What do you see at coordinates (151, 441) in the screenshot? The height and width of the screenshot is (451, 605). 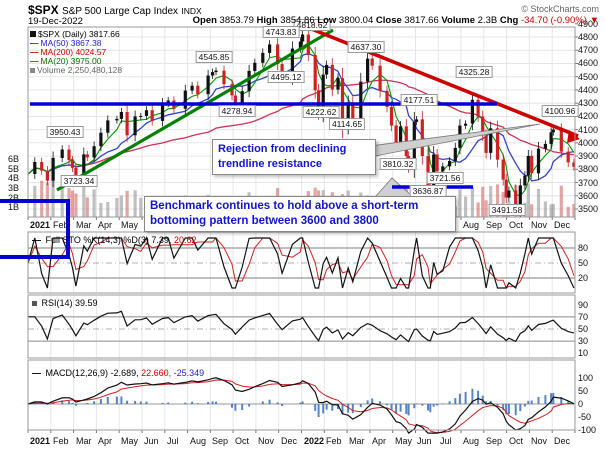 I see `month-label: Jun` at bounding box center [151, 441].